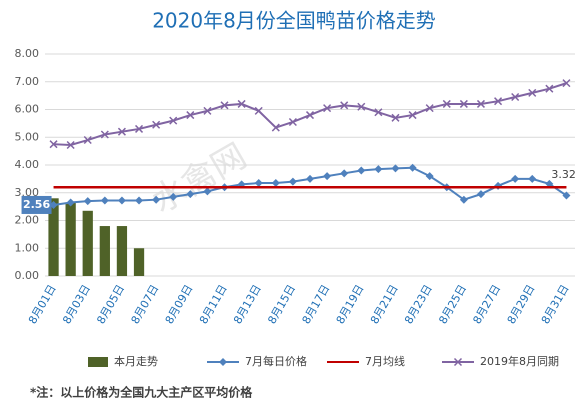 This screenshot has width=588, height=412. Describe the element at coordinates (42, 305) in the screenshot. I see `x-tick-label: 8月01日` at that location.